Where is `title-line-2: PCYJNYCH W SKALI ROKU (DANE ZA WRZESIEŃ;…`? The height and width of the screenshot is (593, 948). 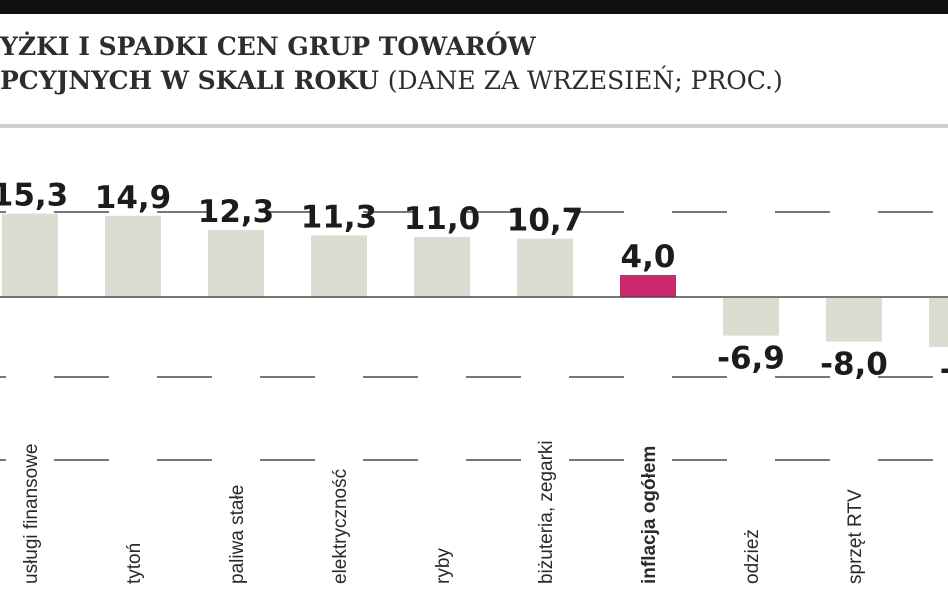 title-line-2: PCYJNYCH W SKALI ROKU (DANE ZA WRZESIEŃ;… is located at coordinates (474, 81).